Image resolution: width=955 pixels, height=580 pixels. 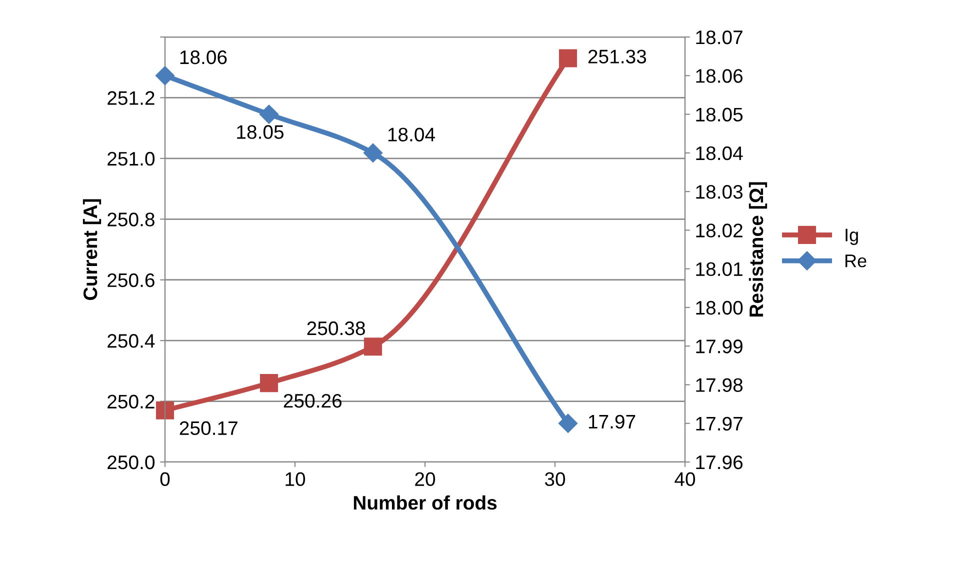 What do you see at coordinates (131, 159) in the screenshot?
I see `y-tick-label: 251.0` at bounding box center [131, 159].